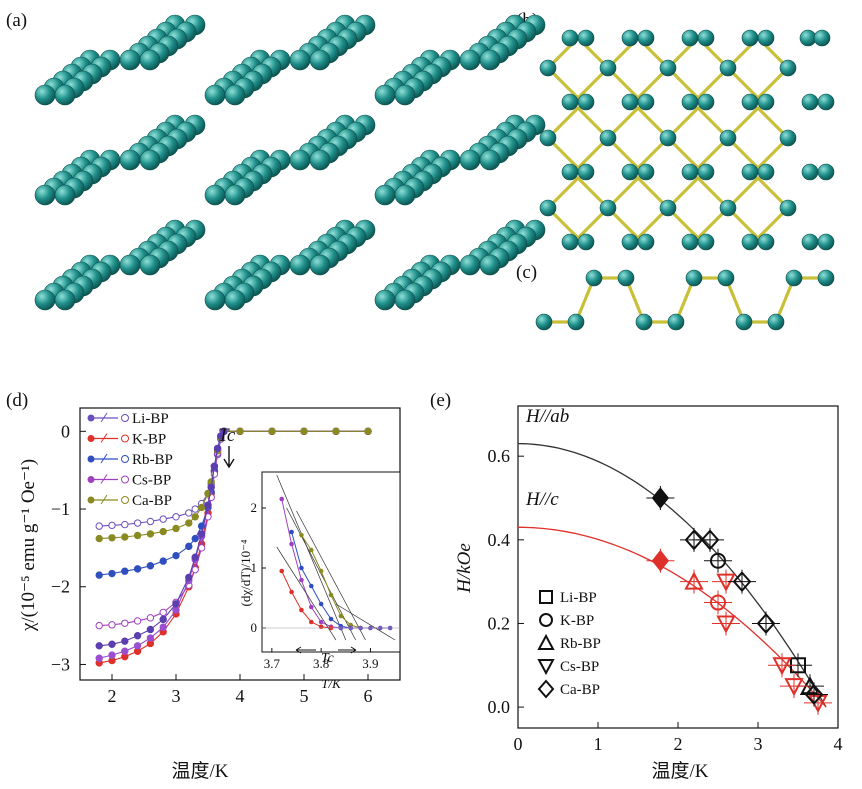  I want to click on inset-x-title: T/K, so click(331, 683).